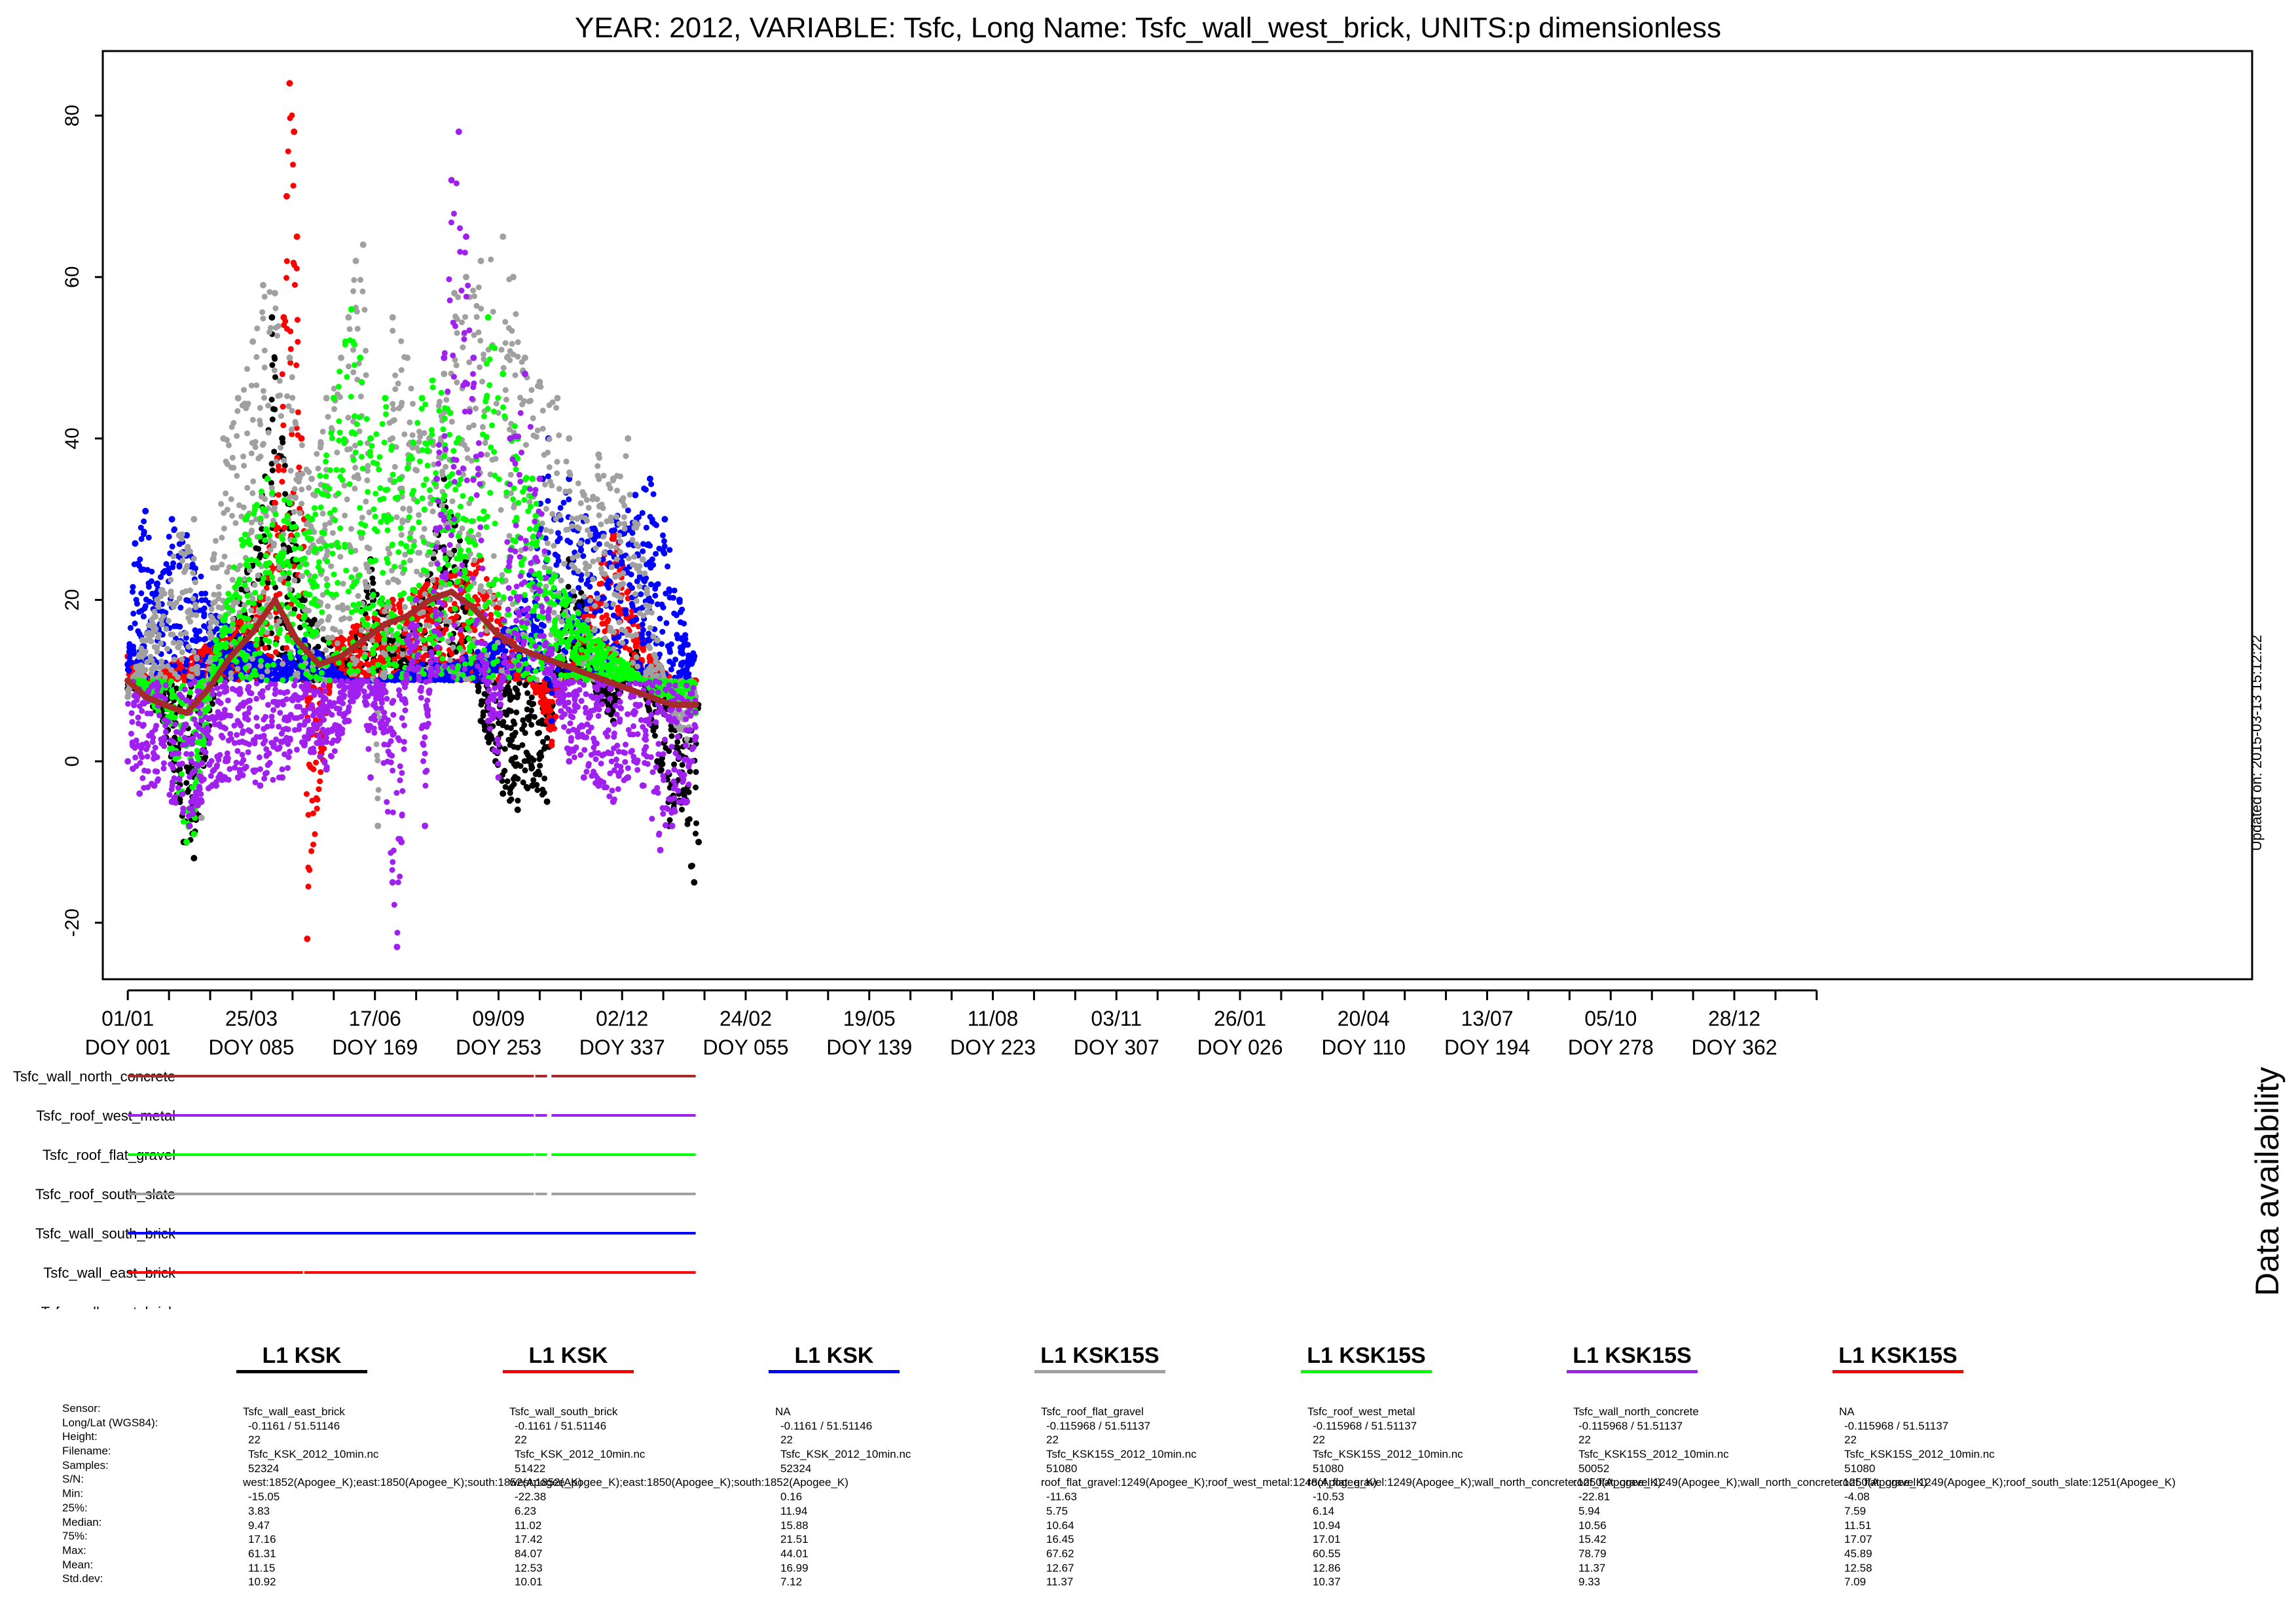 The image size is (2296, 1624). I want to click on x-tick-doy: DOY 307, so click(1116, 1047).